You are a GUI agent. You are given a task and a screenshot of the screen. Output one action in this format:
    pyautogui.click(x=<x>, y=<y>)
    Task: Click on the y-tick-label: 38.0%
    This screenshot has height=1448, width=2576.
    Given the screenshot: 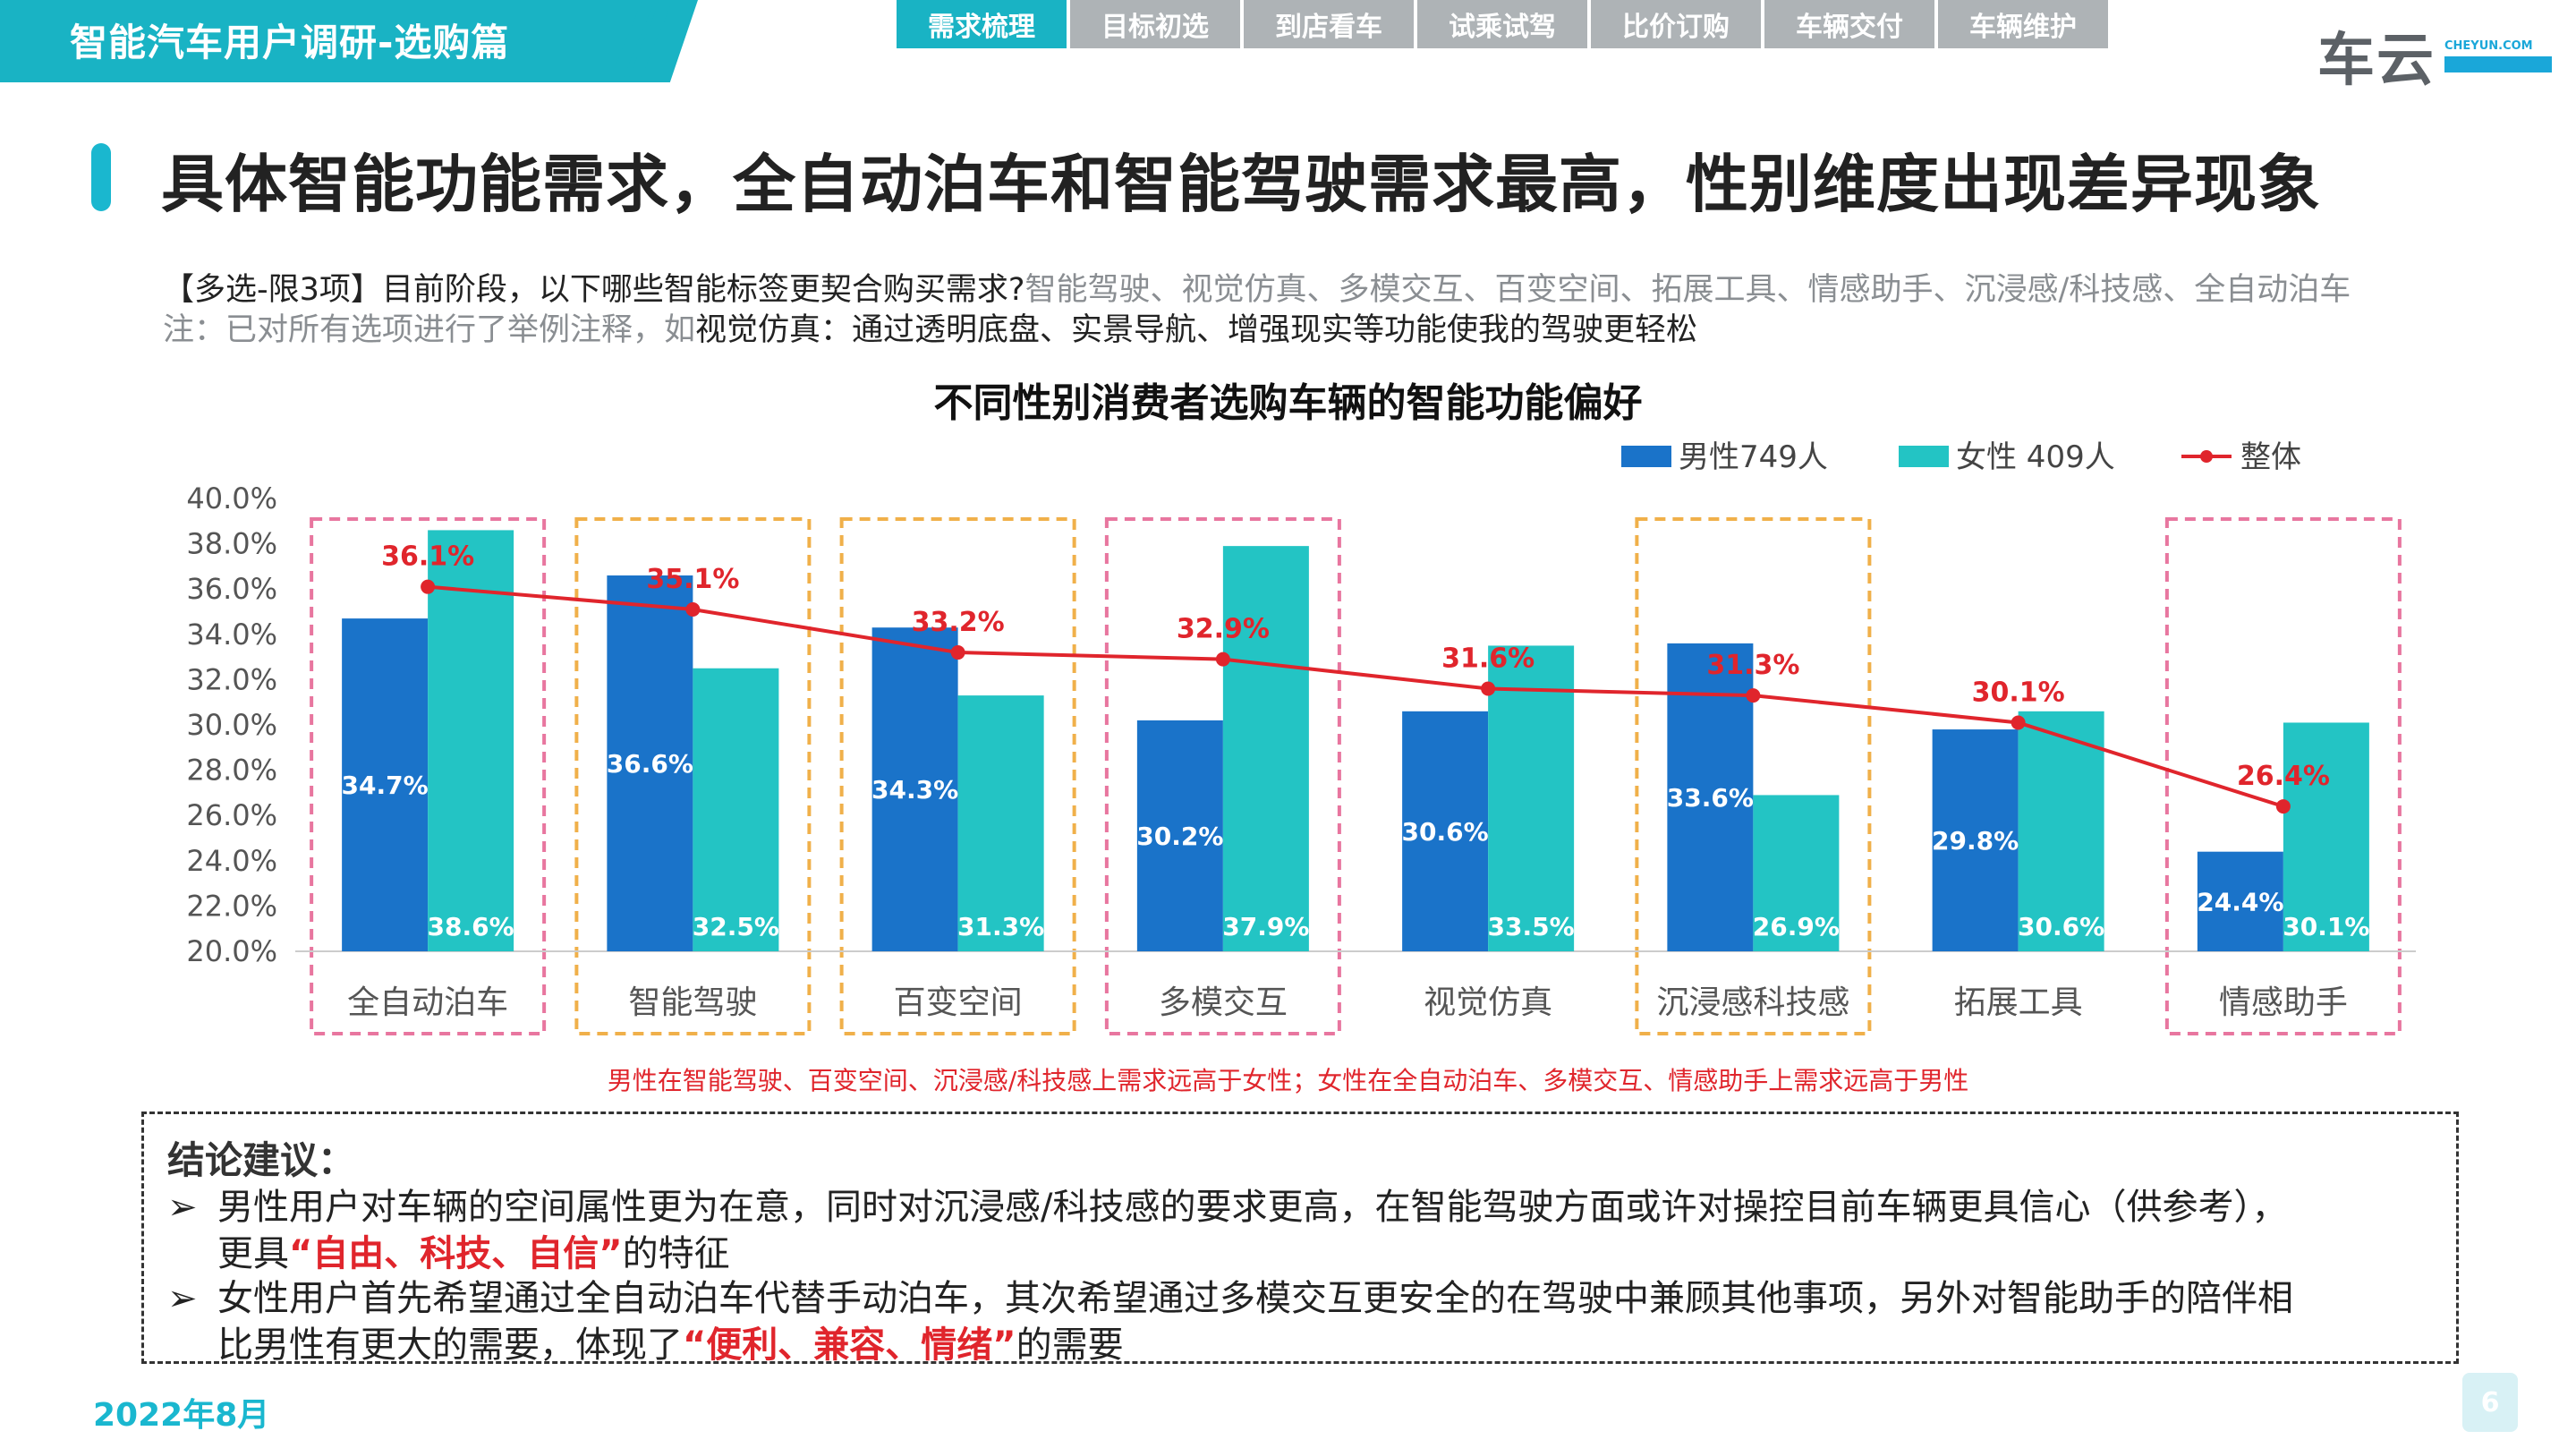 What is the action you would take?
    pyautogui.click(x=231, y=544)
    